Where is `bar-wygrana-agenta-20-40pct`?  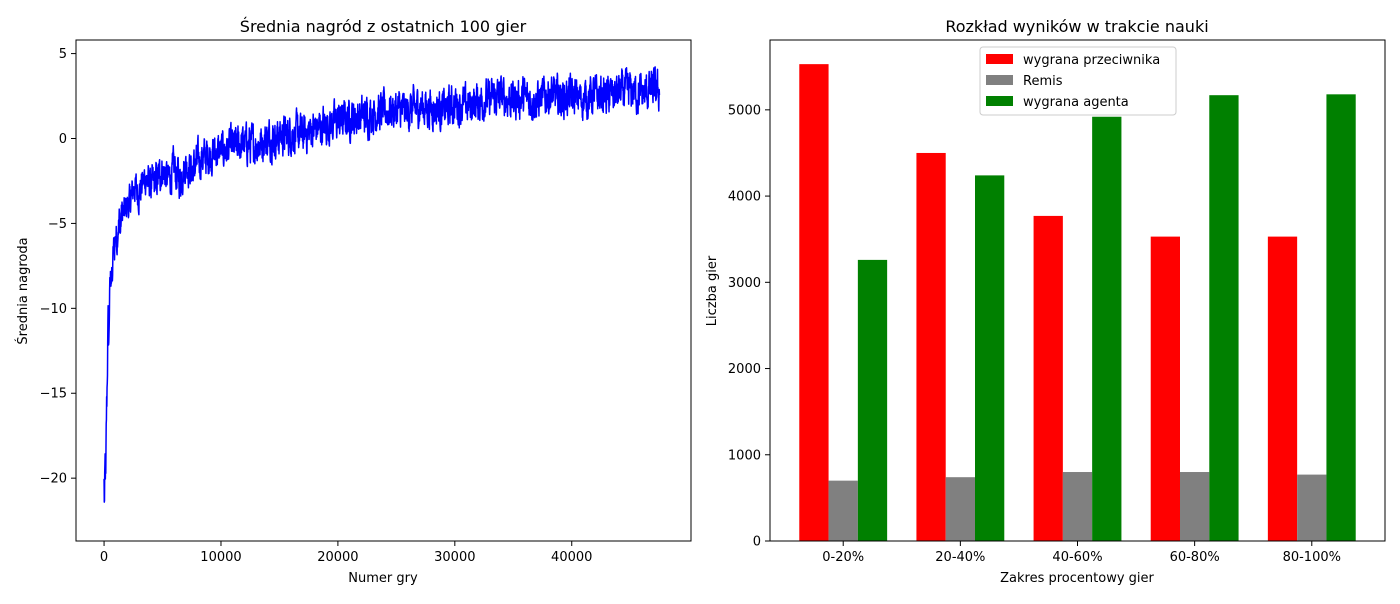 bar-wygrana-agenta-20-40pct is located at coordinates (990, 358).